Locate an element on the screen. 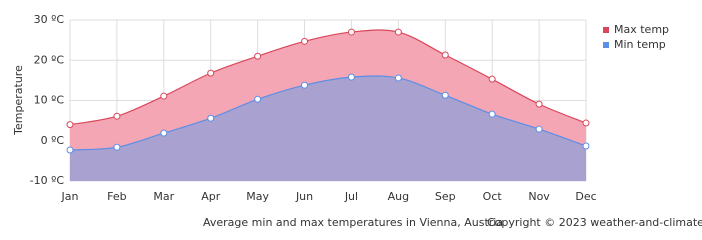  x-tick-label: Feb is located at coordinates (116, 196).